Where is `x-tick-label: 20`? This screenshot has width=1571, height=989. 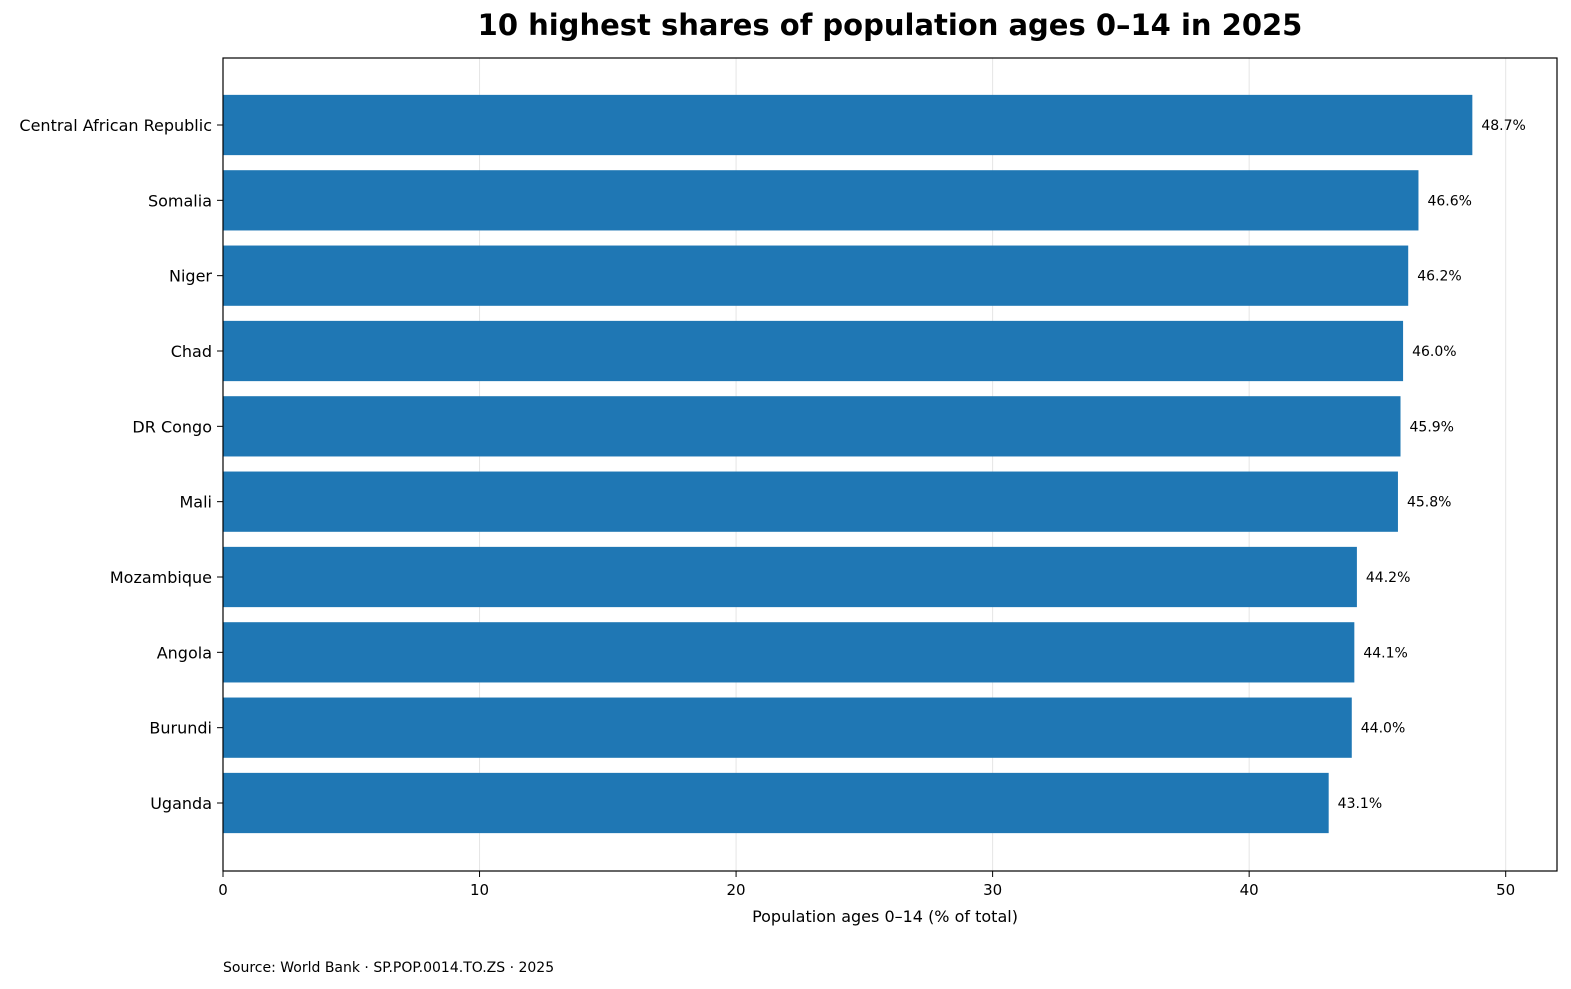 x-tick-label: 20 is located at coordinates (736, 890).